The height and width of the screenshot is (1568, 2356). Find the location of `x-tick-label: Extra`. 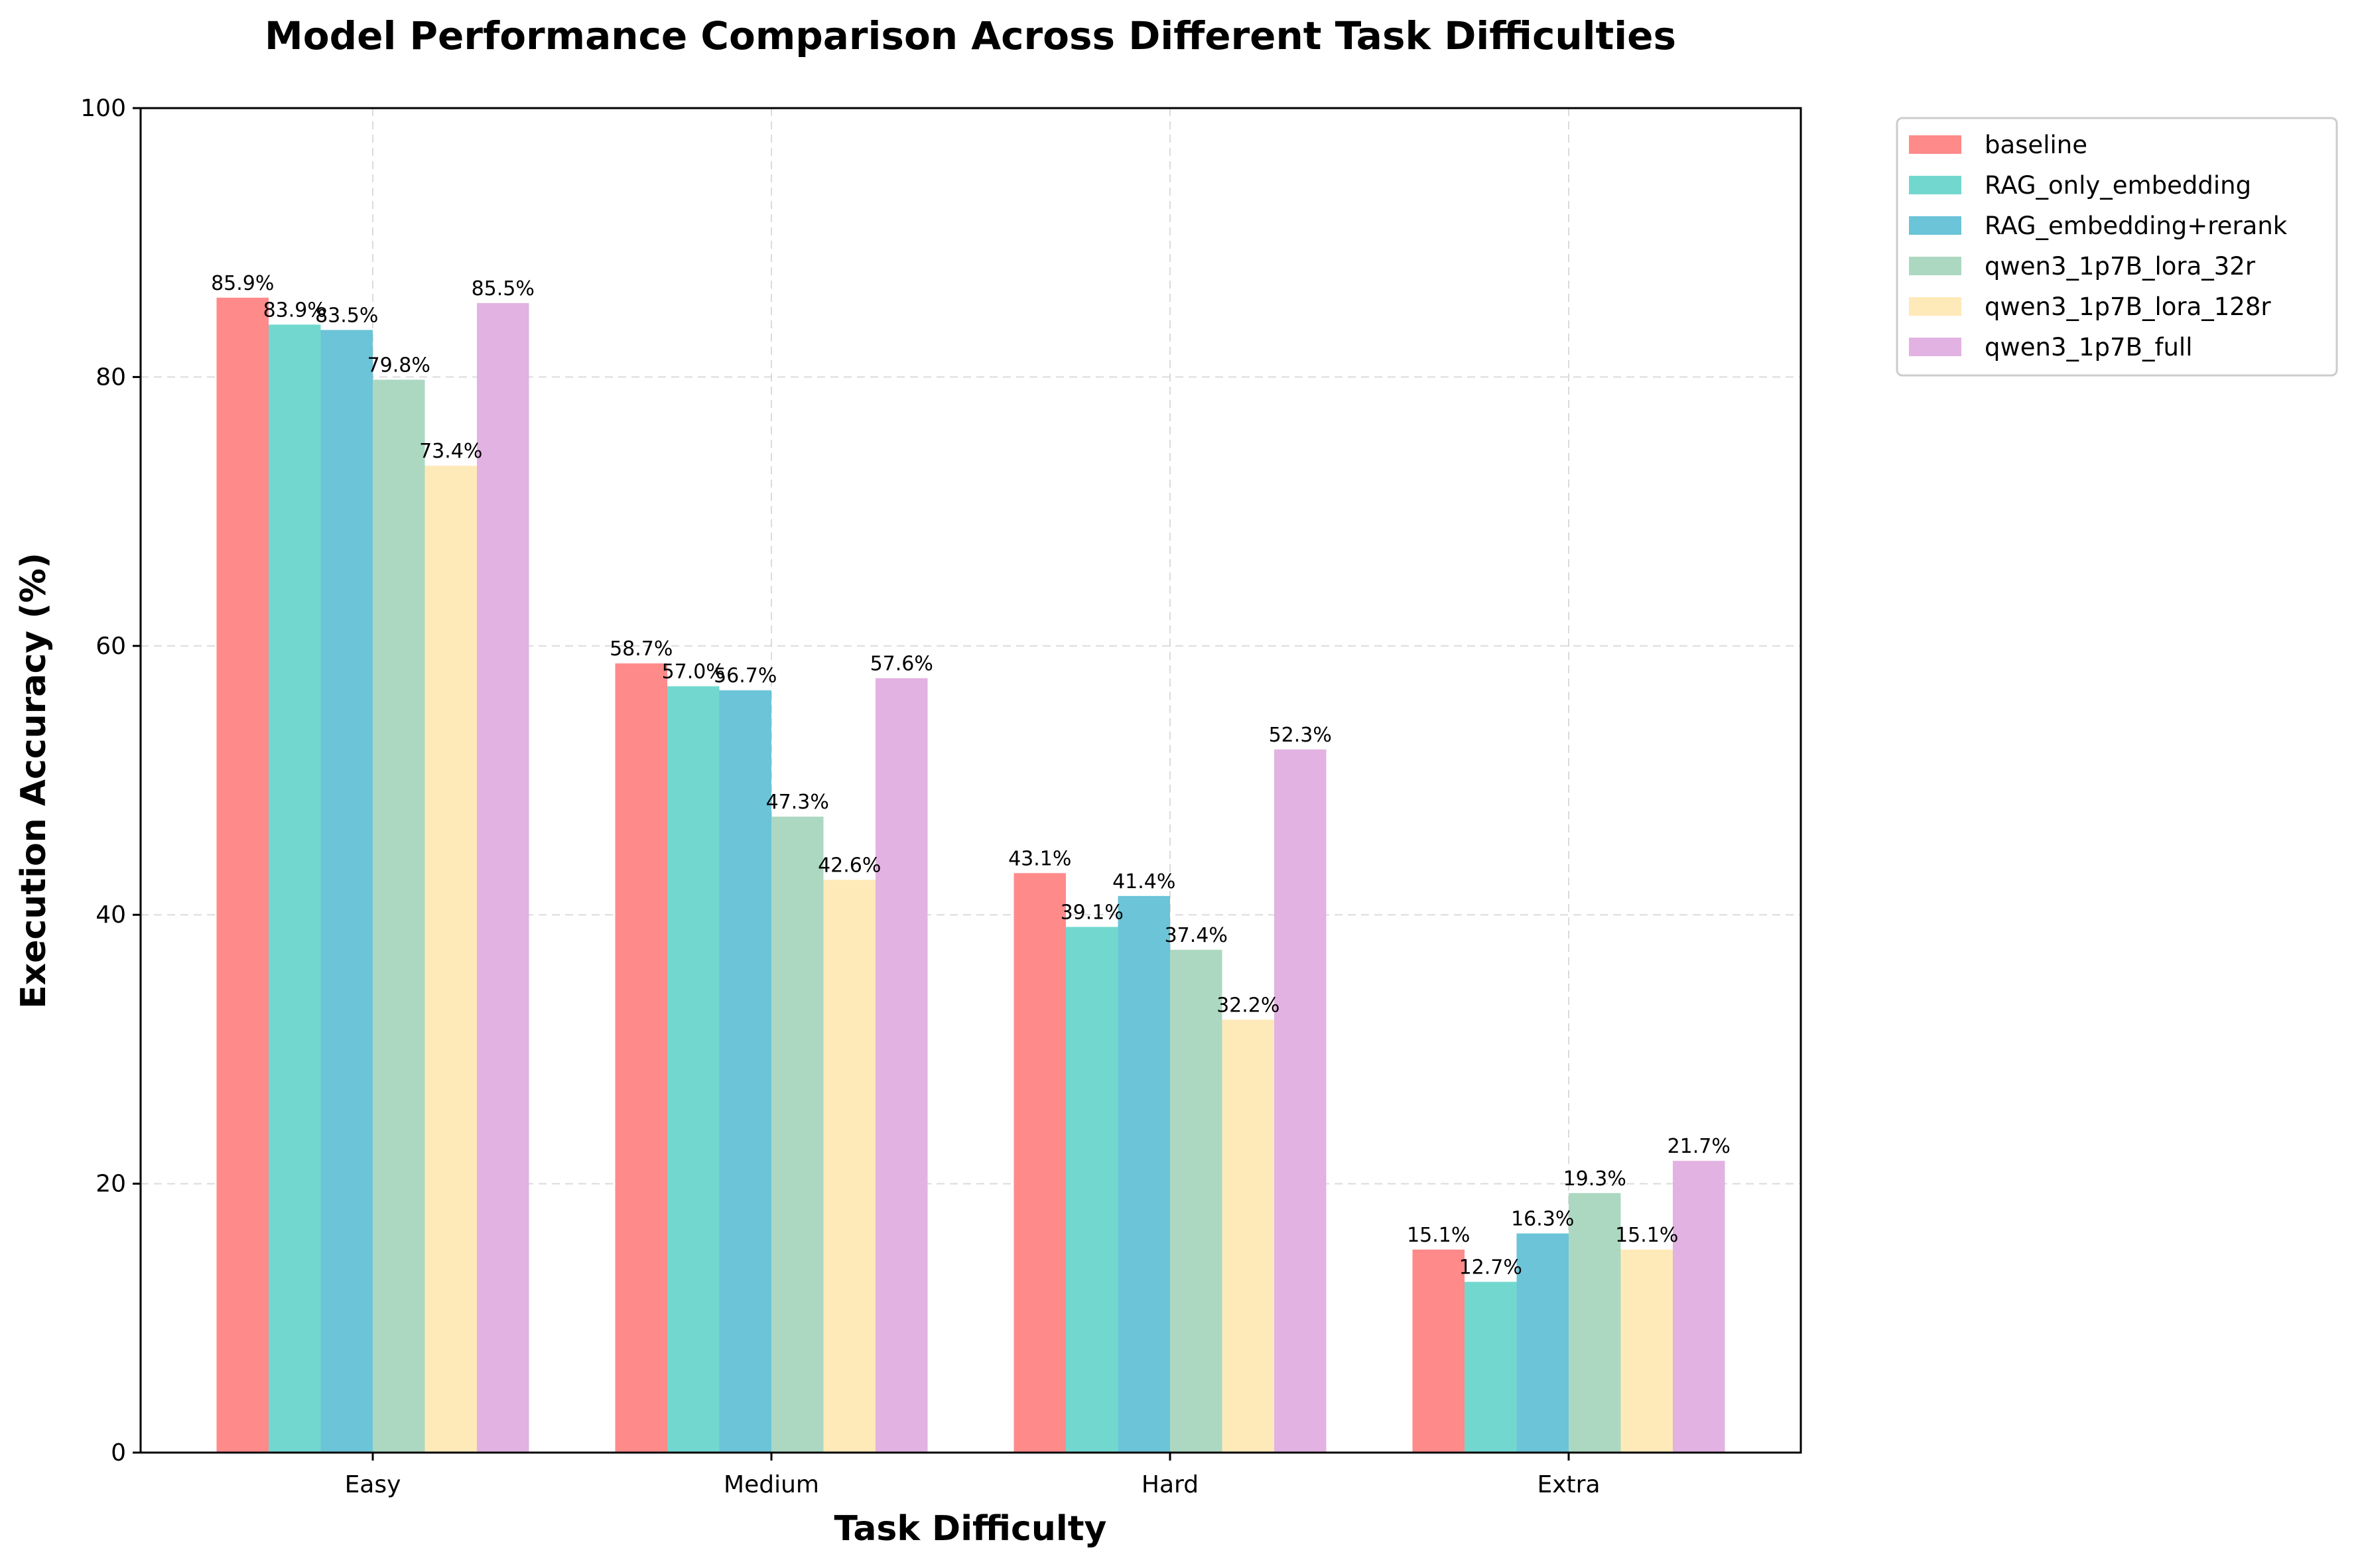

x-tick-label: Extra is located at coordinates (1568, 1484).